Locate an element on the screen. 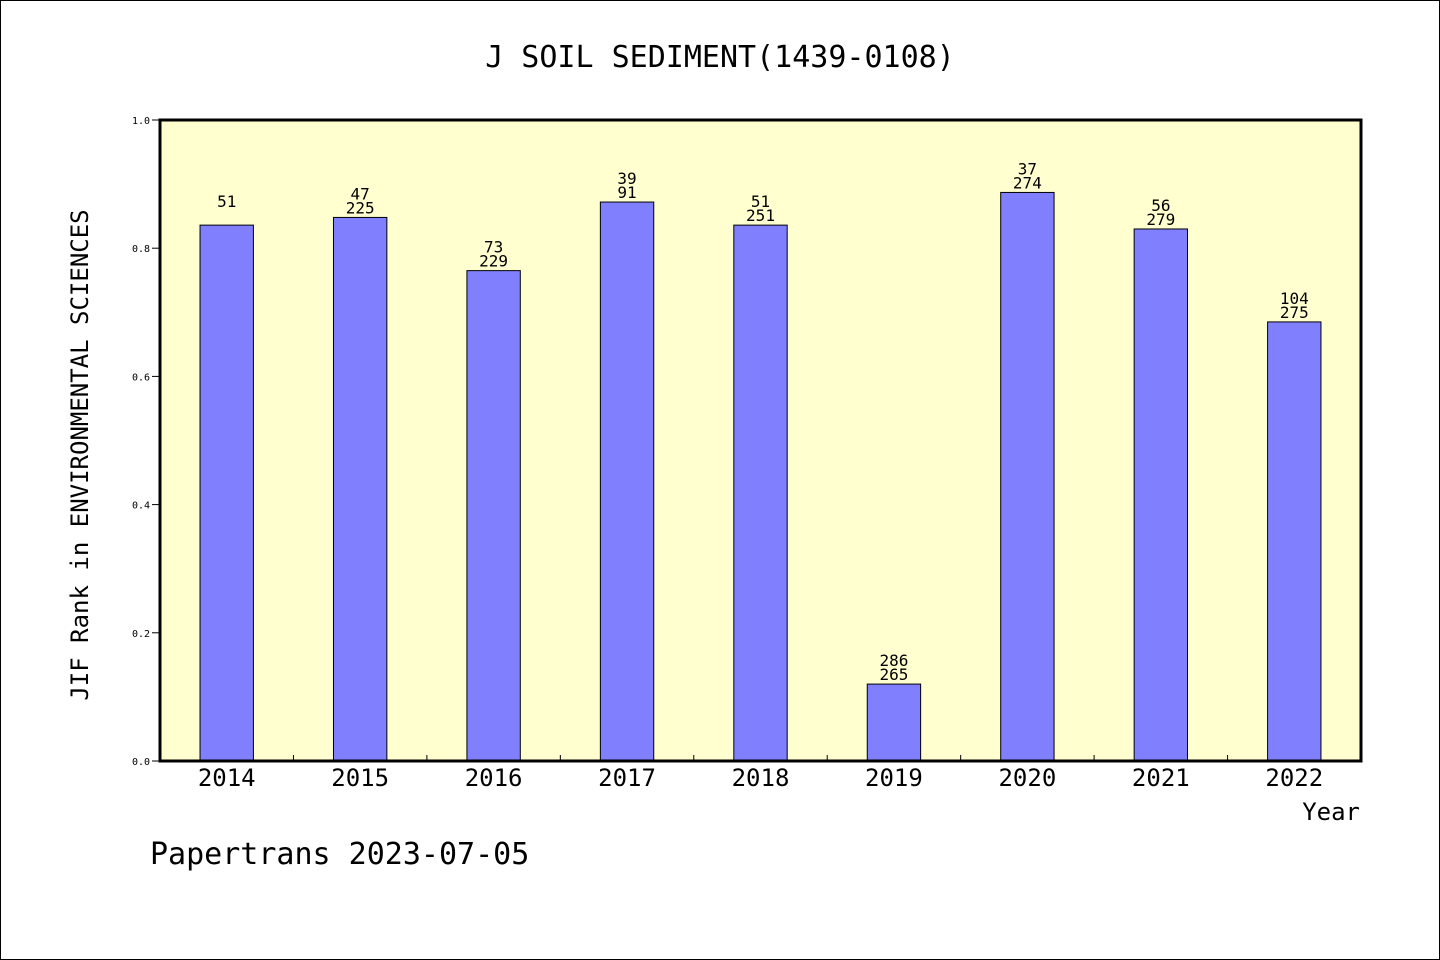 The width and height of the screenshot is (1440, 960). x-tick-label: 2016 is located at coordinates (494, 778).